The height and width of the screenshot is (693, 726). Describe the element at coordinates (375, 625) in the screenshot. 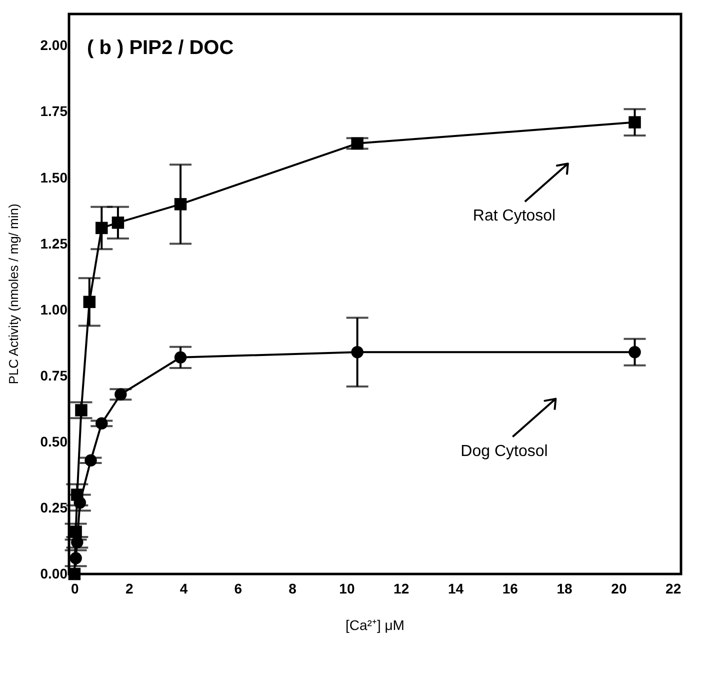

I see `x-axis-title: [Ca²⁺] μM` at that location.